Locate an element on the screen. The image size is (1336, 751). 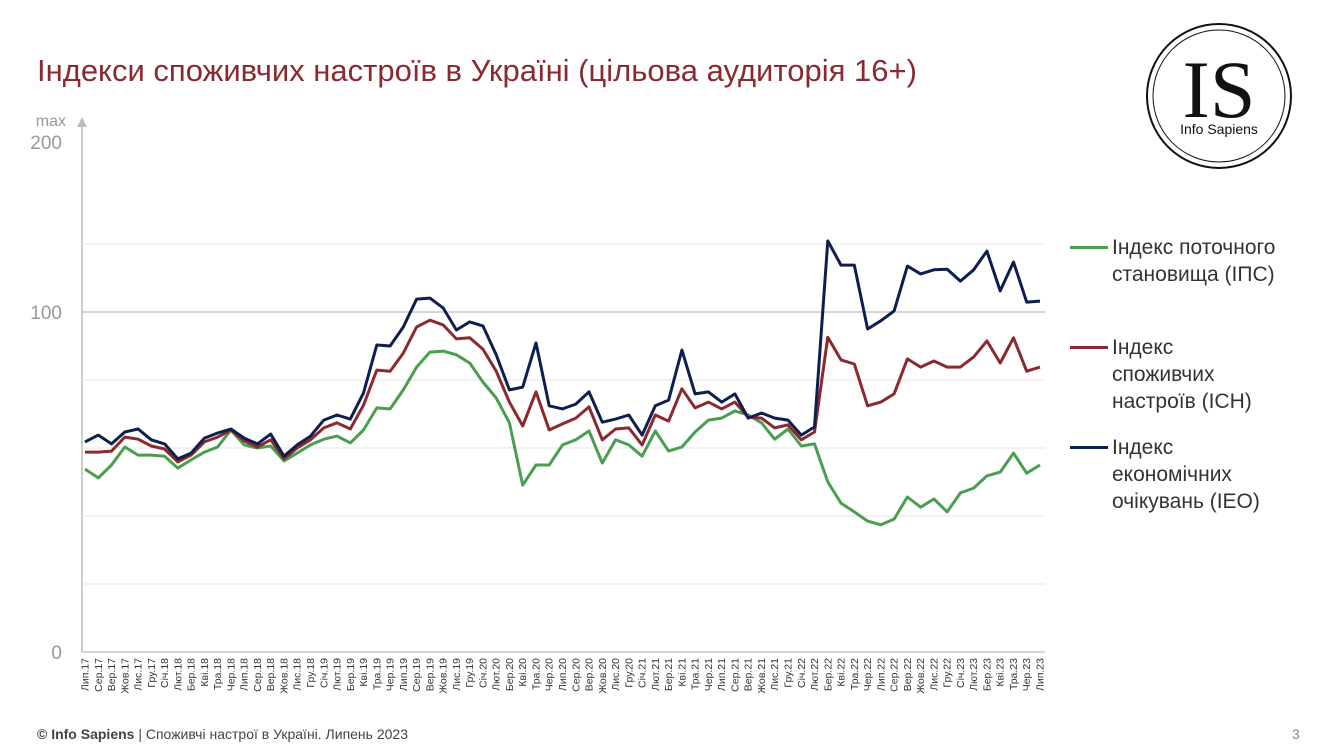
logo-initials: IS is located at coordinates (1219, 89).